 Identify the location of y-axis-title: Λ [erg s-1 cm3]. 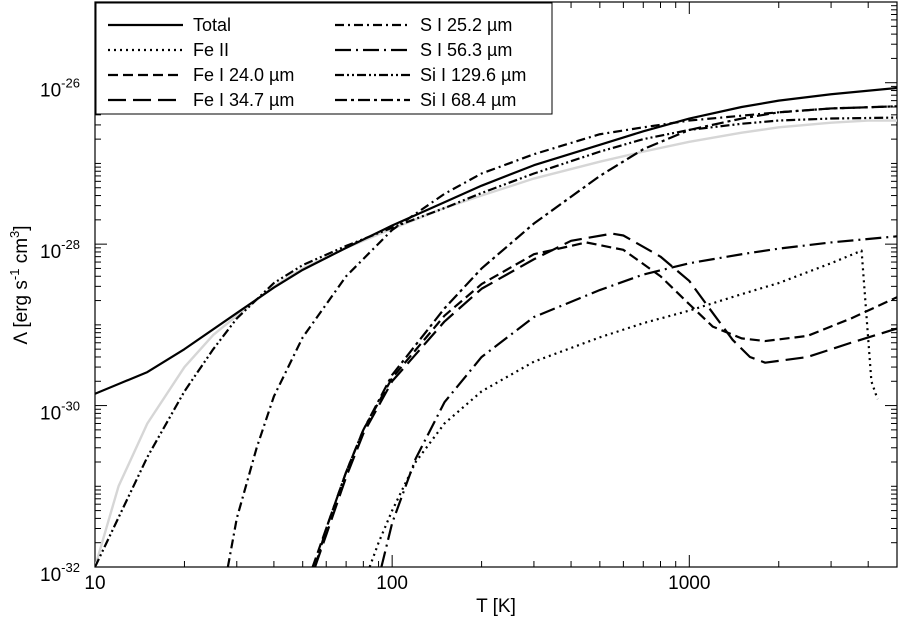
(19, 284).